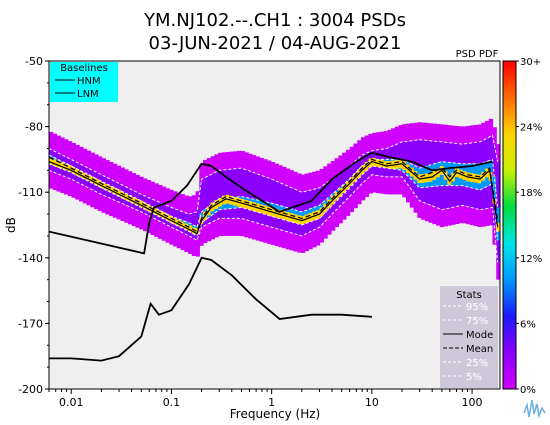 This screenshot has height=425, width=550. Describe the element at coordinates (477, 321) in the screenshot. I see `p75-legend-label: 75%` at that location.